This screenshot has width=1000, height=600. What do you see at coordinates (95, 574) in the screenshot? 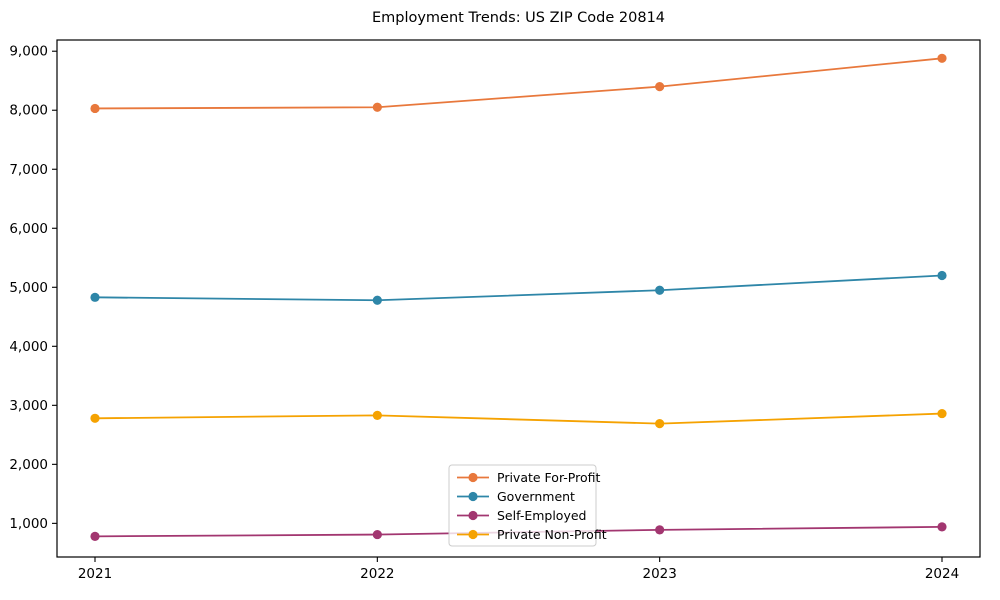
I see `x-axis-tick-label: 2021` at bounding box center [95, 574].